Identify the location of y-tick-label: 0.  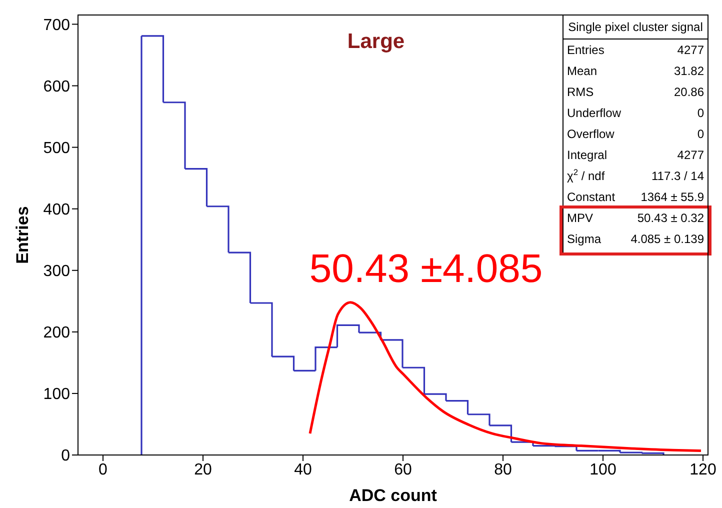
(65, 456).